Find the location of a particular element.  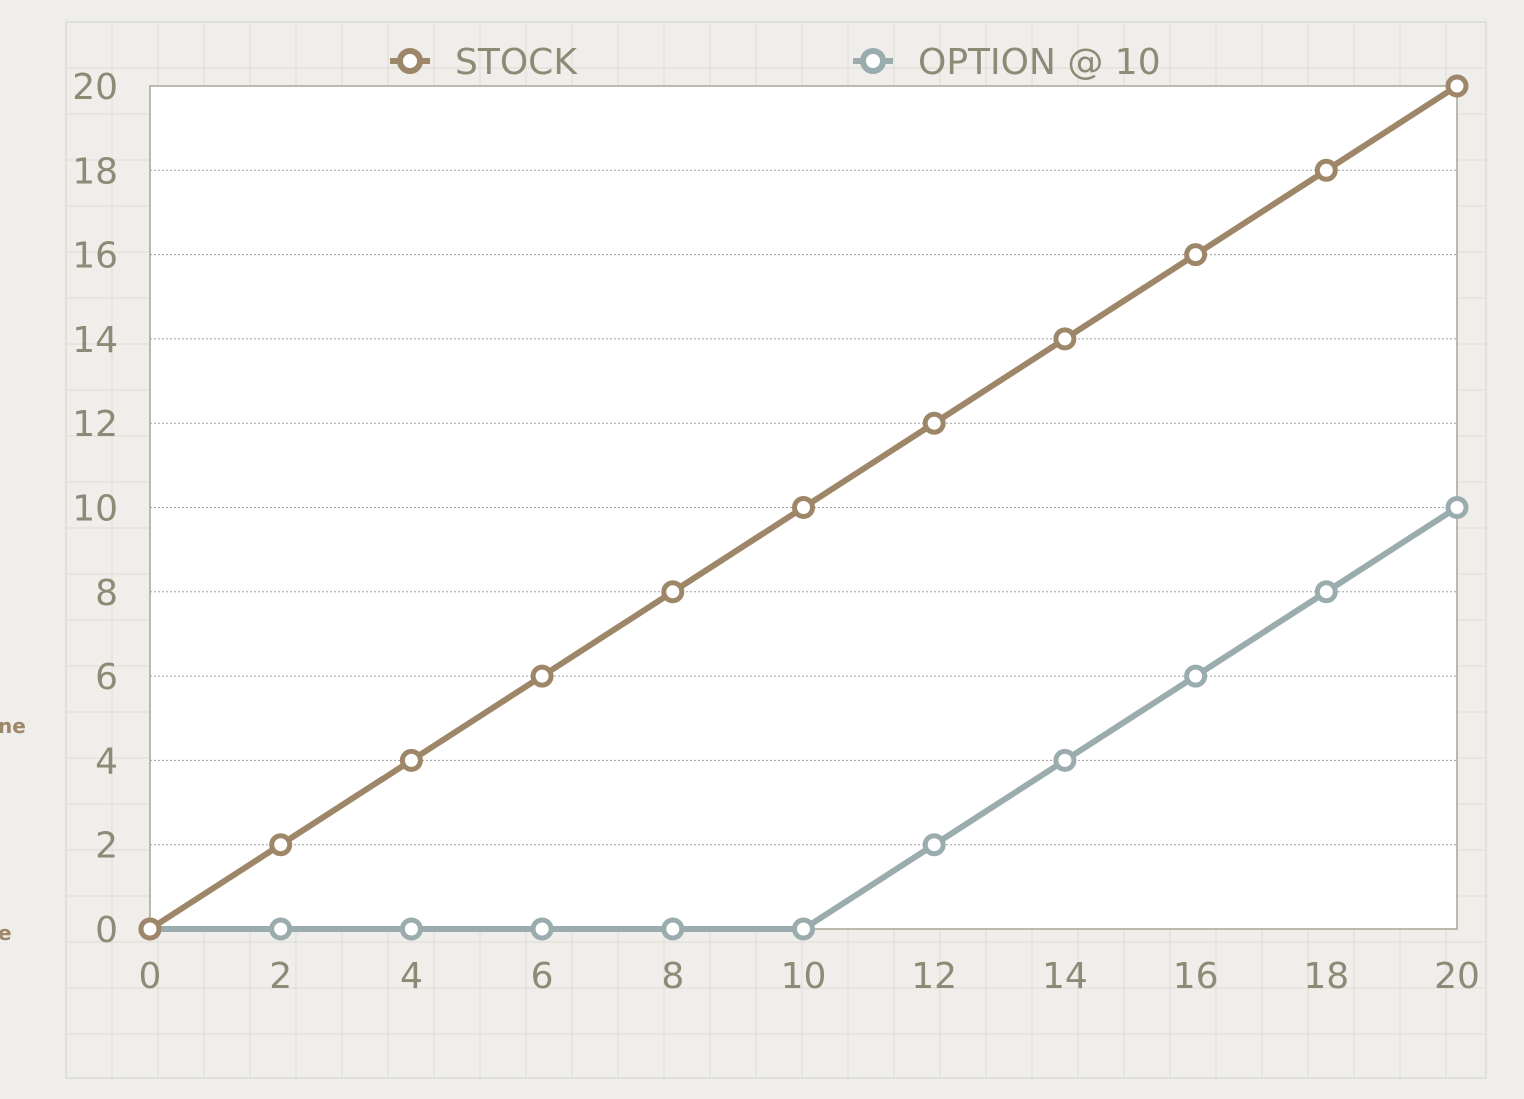

x-tick-label: 16 is located at coordinates (1196, 976).